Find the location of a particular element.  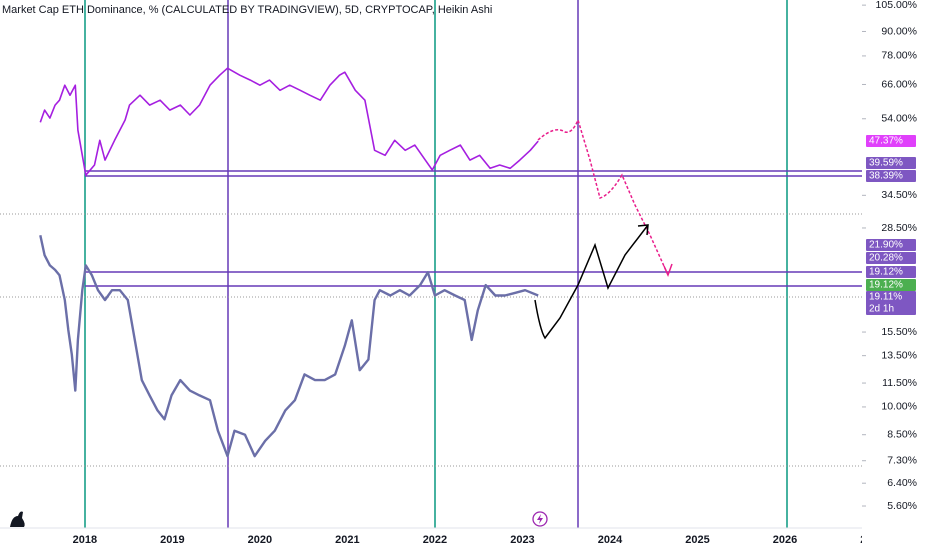

y-tick-label: 6.40% is located at coordinates (902, 483).